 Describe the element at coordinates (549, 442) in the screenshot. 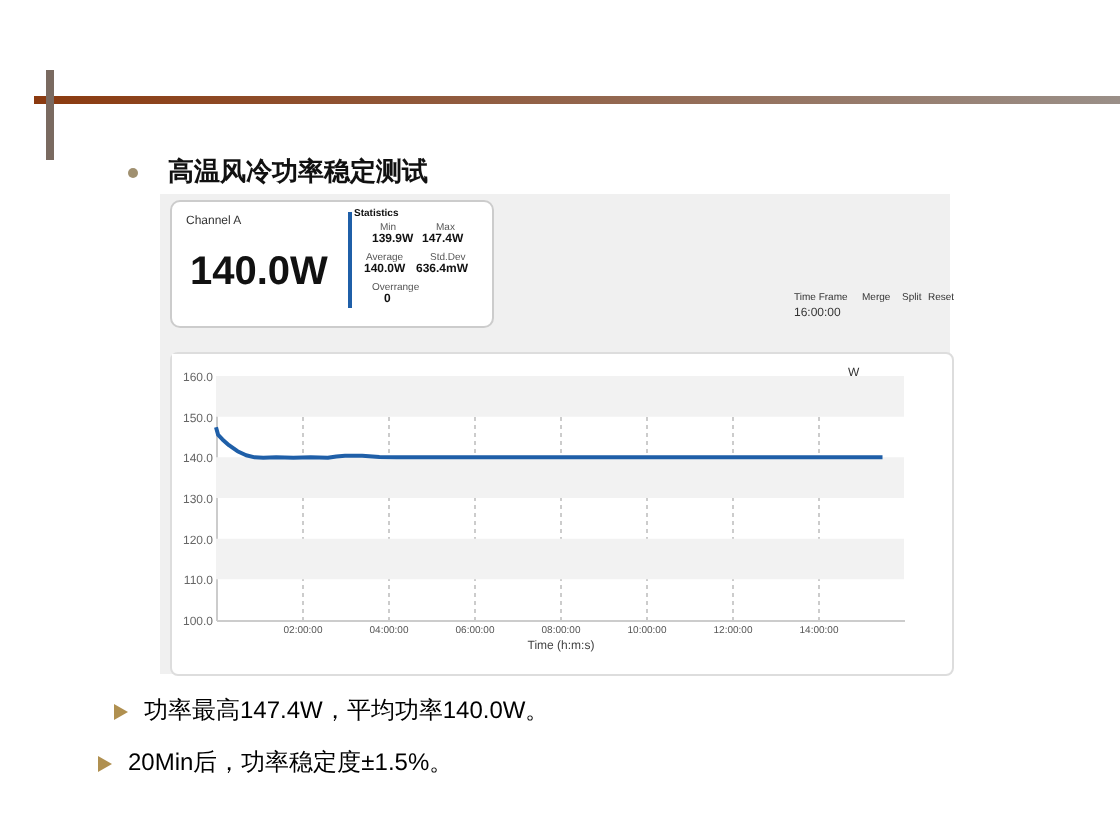

I see `line-series` at that location.